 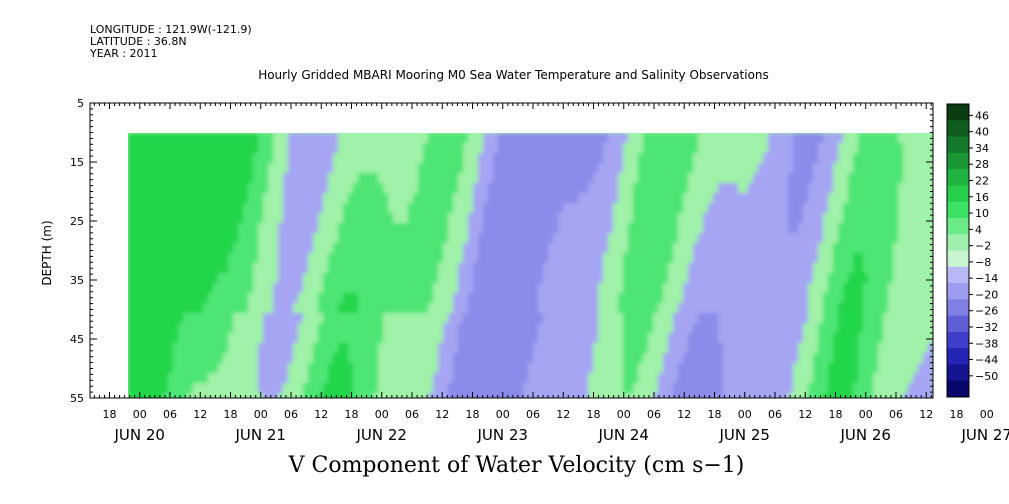 I want to click on colorbar-label: −32, so click(x=986, y=327).